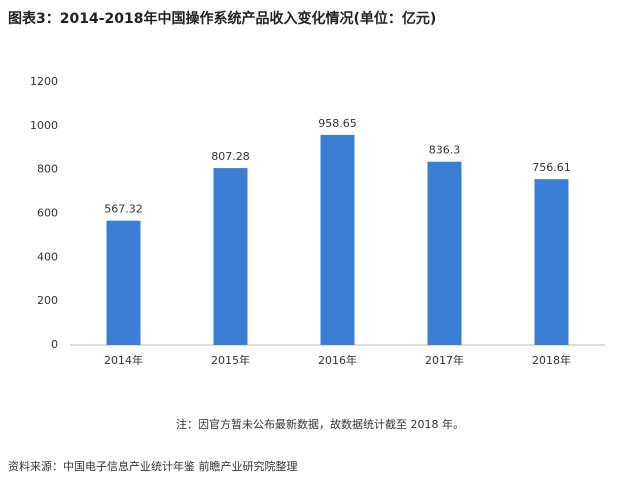 The height and width of the screenshot is (489, 640). Describe the element at coordinates (44, 81) in the screenshot. I see `y-tick-label: 1200` at that location.